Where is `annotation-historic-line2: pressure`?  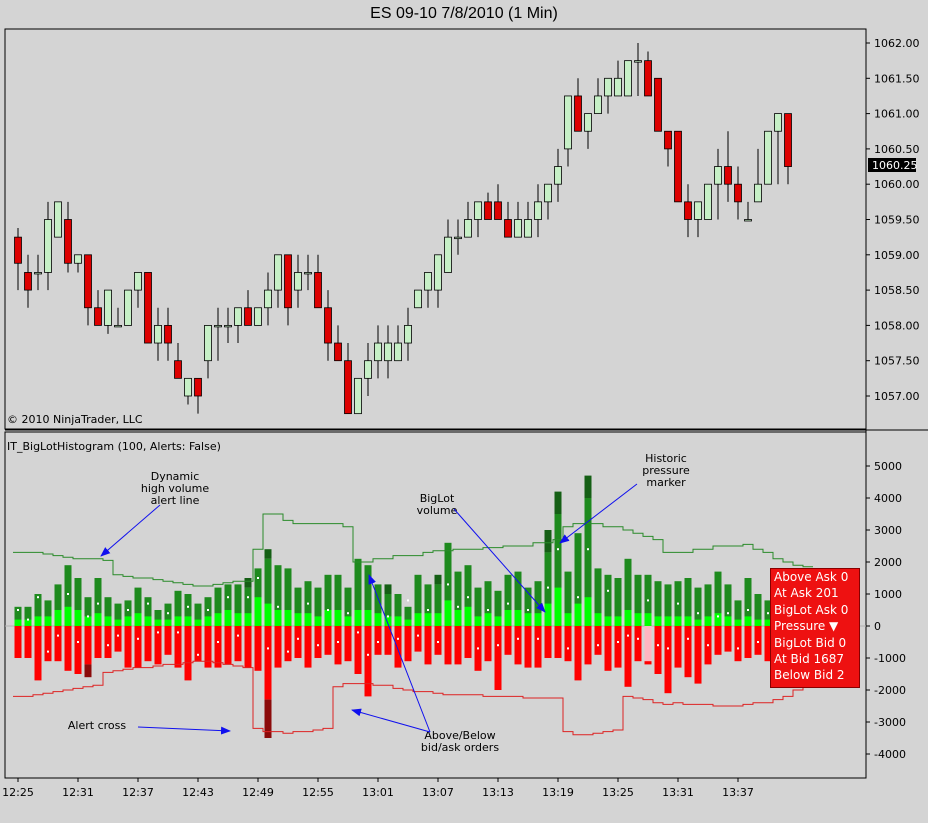
annotation-historic-line2: pressure is located at coordinates (666, 470).